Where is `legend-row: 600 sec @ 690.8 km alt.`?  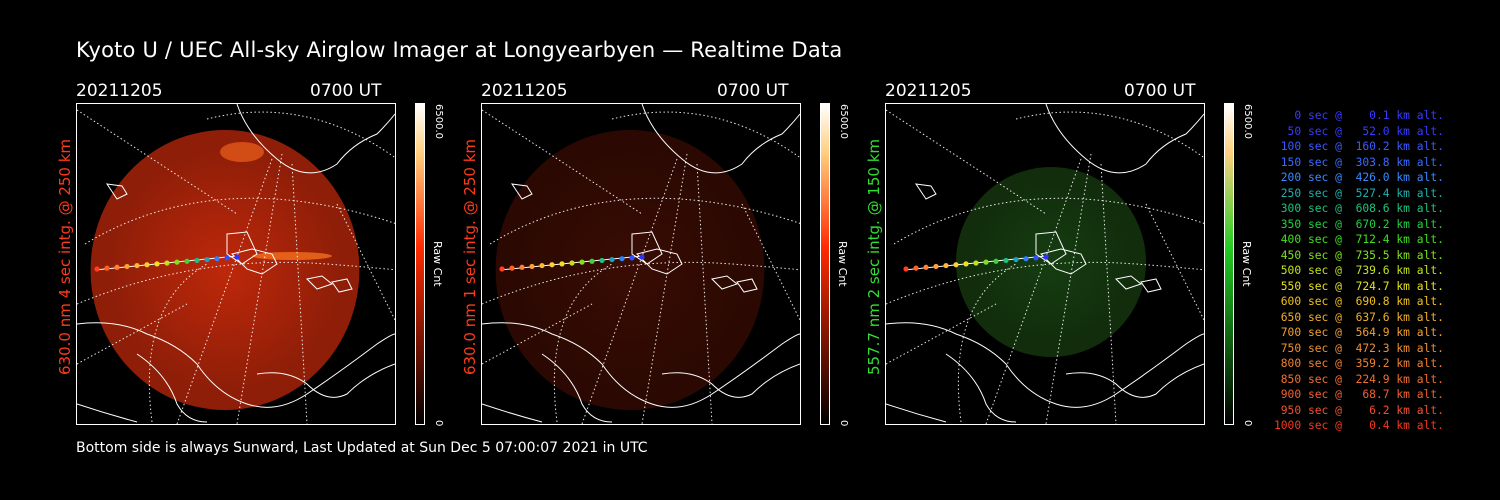 legend-row: 600 sec @ 690.8 km alt. is located at coordinates (1358, 301).